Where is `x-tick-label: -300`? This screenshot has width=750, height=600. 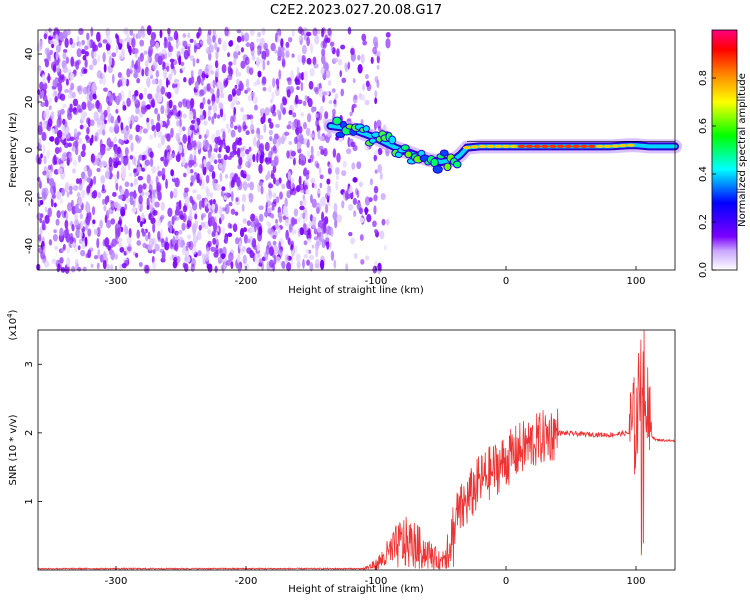 x-tick-label: -300 is located at coordinates (116, 581).